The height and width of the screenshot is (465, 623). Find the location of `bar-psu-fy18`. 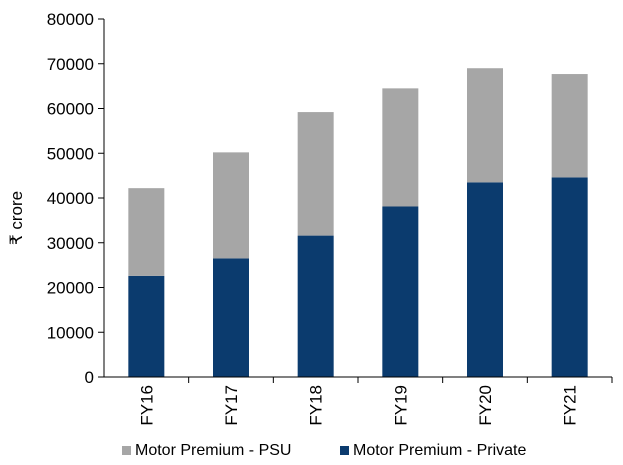

bar-psu-fy18 is located at coordinates (315, 174).